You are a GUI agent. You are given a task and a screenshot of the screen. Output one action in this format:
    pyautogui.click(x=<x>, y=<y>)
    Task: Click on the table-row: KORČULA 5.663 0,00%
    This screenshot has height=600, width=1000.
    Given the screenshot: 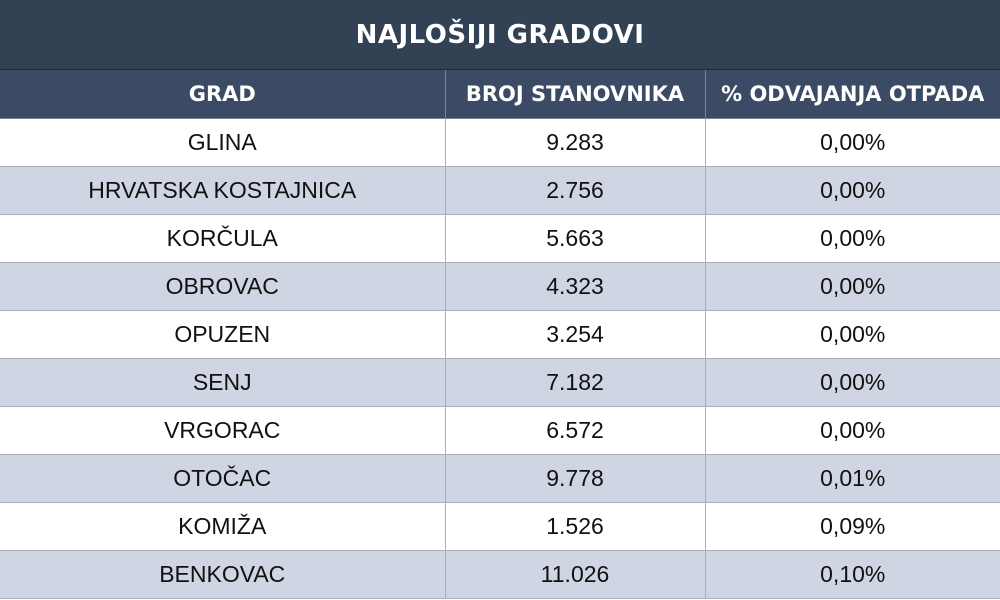 What is the action you would take?
    pyautogui.click(x=500, y=238)
    